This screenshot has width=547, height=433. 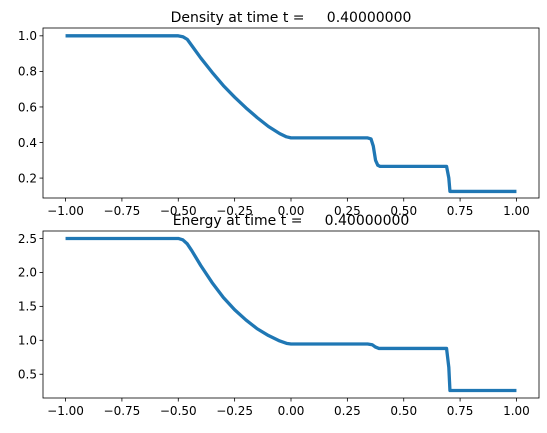 What do you see at coordinates (65, 411) in the screenshot?
I see `energy-x-tick-label: −1.00` at bounding box center [65, 411].